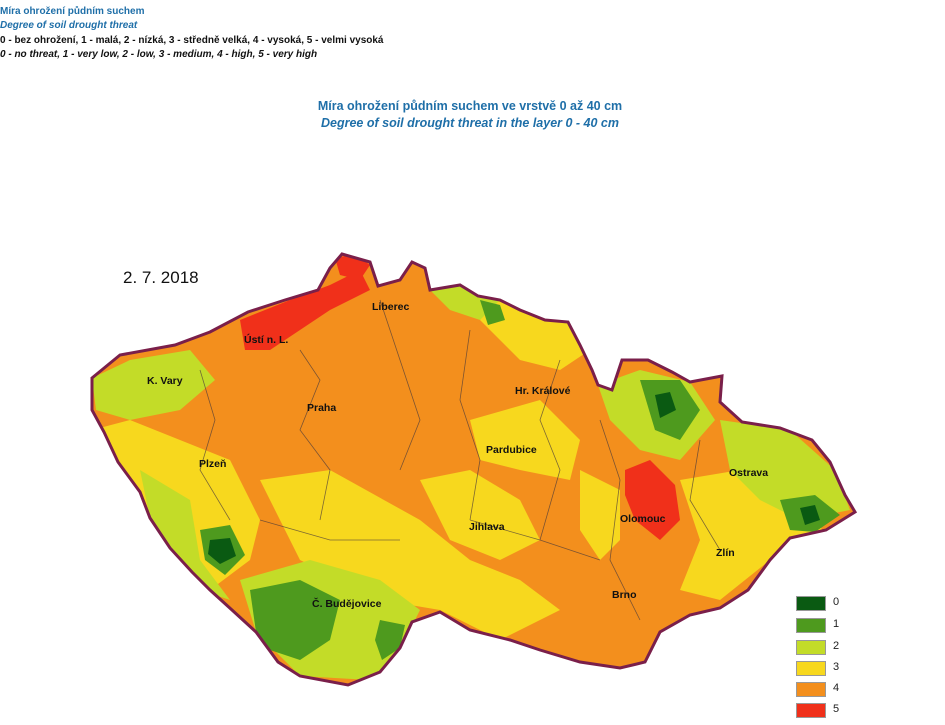 The width and height of the screenshot is (945, 725). I want to click on legend-label: 0, so click(836, 602).